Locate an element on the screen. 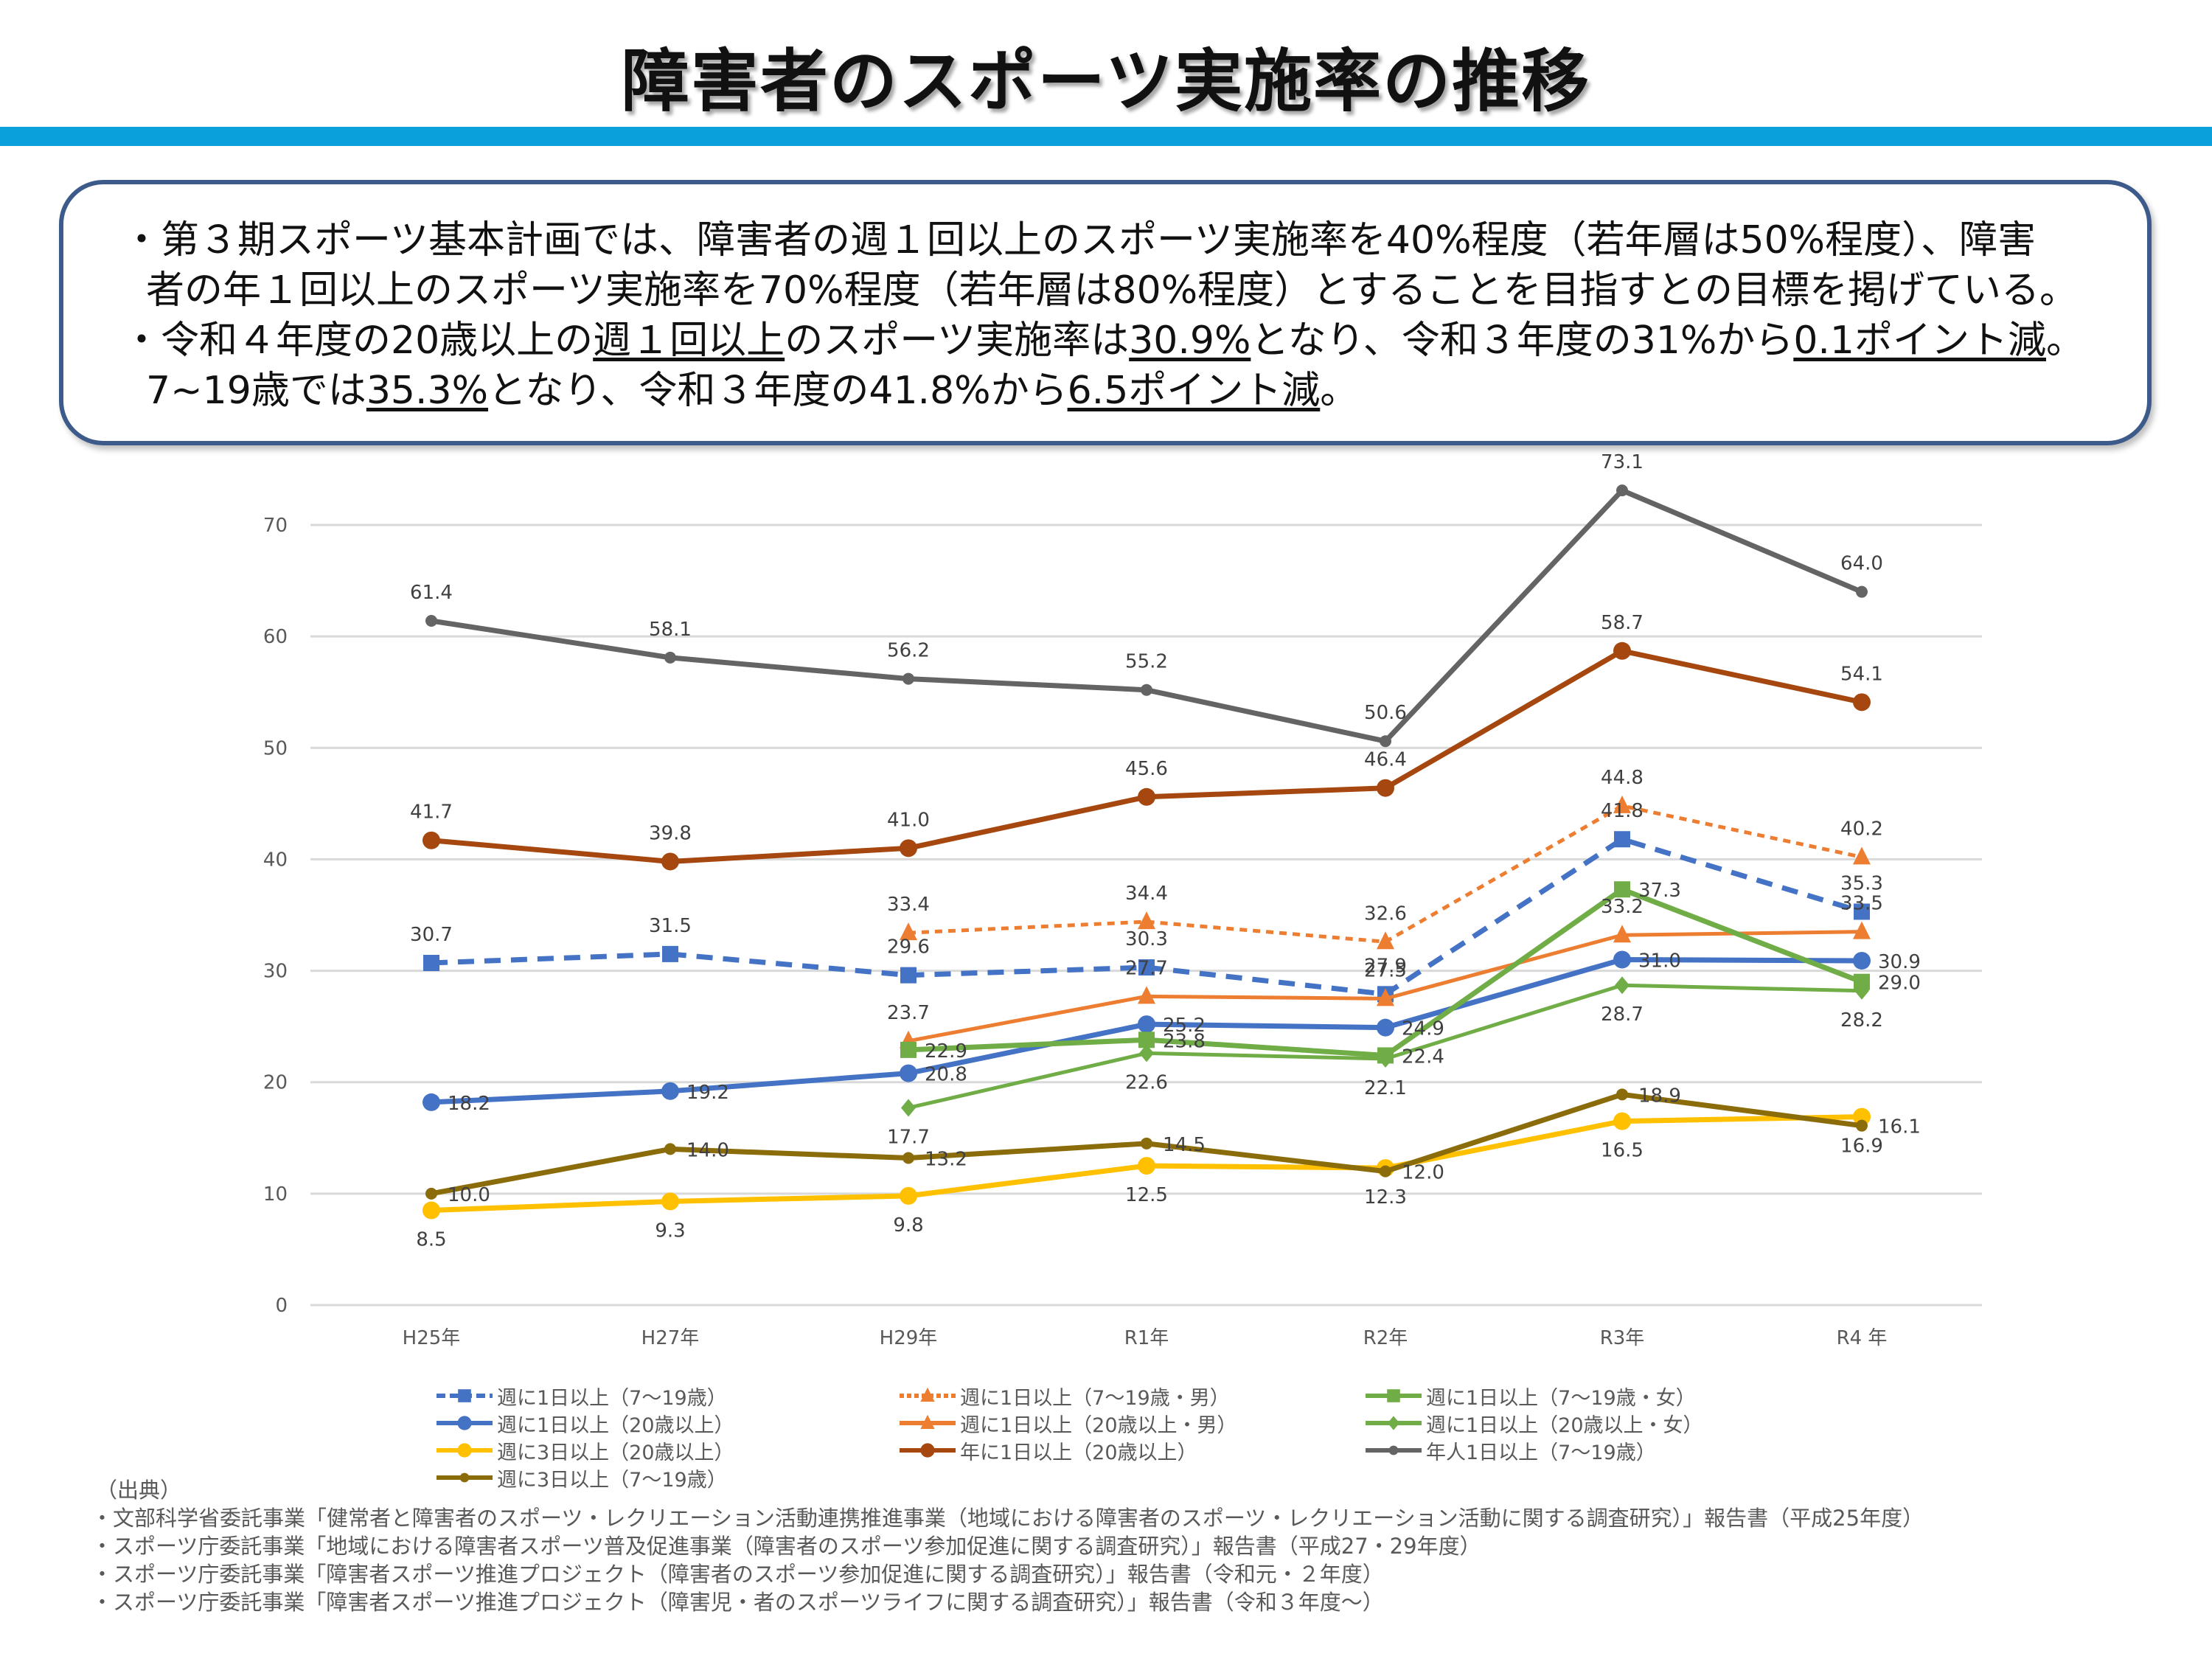 Image resolution: width=2212 pixels, height=1659 pixels. data-label: 27.7 is located at coordinates (1146, 968).